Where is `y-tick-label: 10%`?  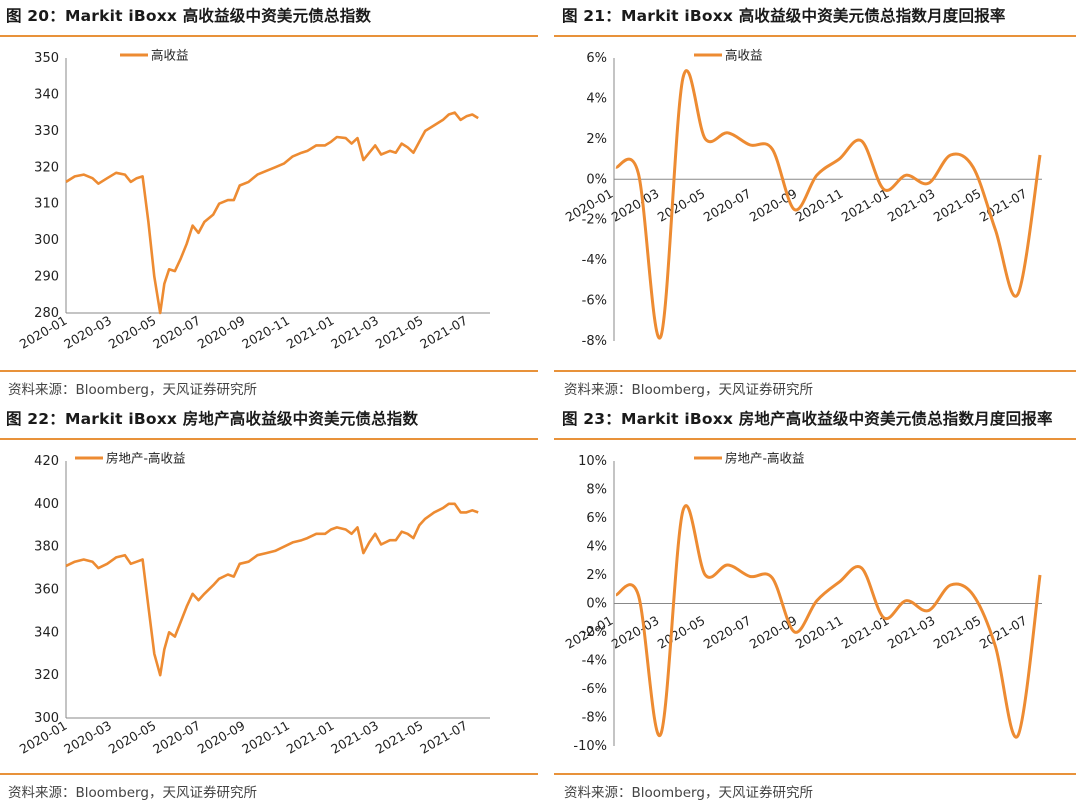 y-tick-label: 10% is located at coordinates (592, 461).